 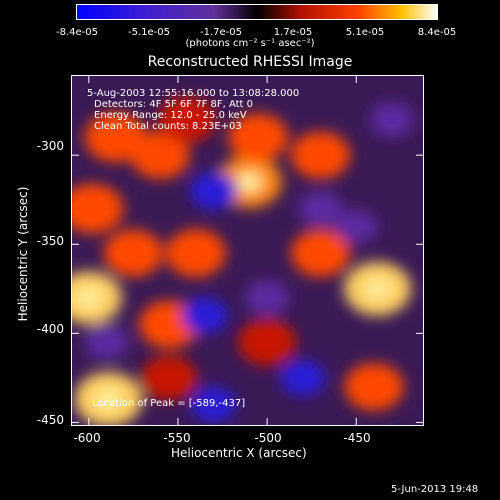 What do you see at coordinates (170, 115) in the screenshot?
I see `energy-range-annotation: Energy Range: 12.0 - 25.0 keV` at bounding box center [170, 115].